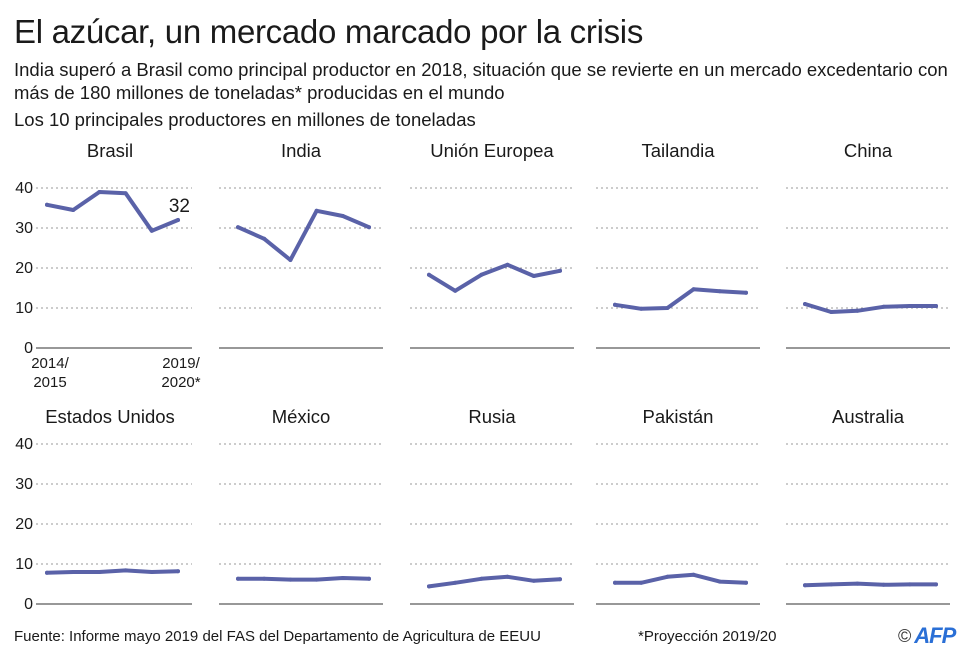  What do you see at coordinates (301, 416) in the screenshot?
I see `panel-title: México` at bounding box center [301, 416].